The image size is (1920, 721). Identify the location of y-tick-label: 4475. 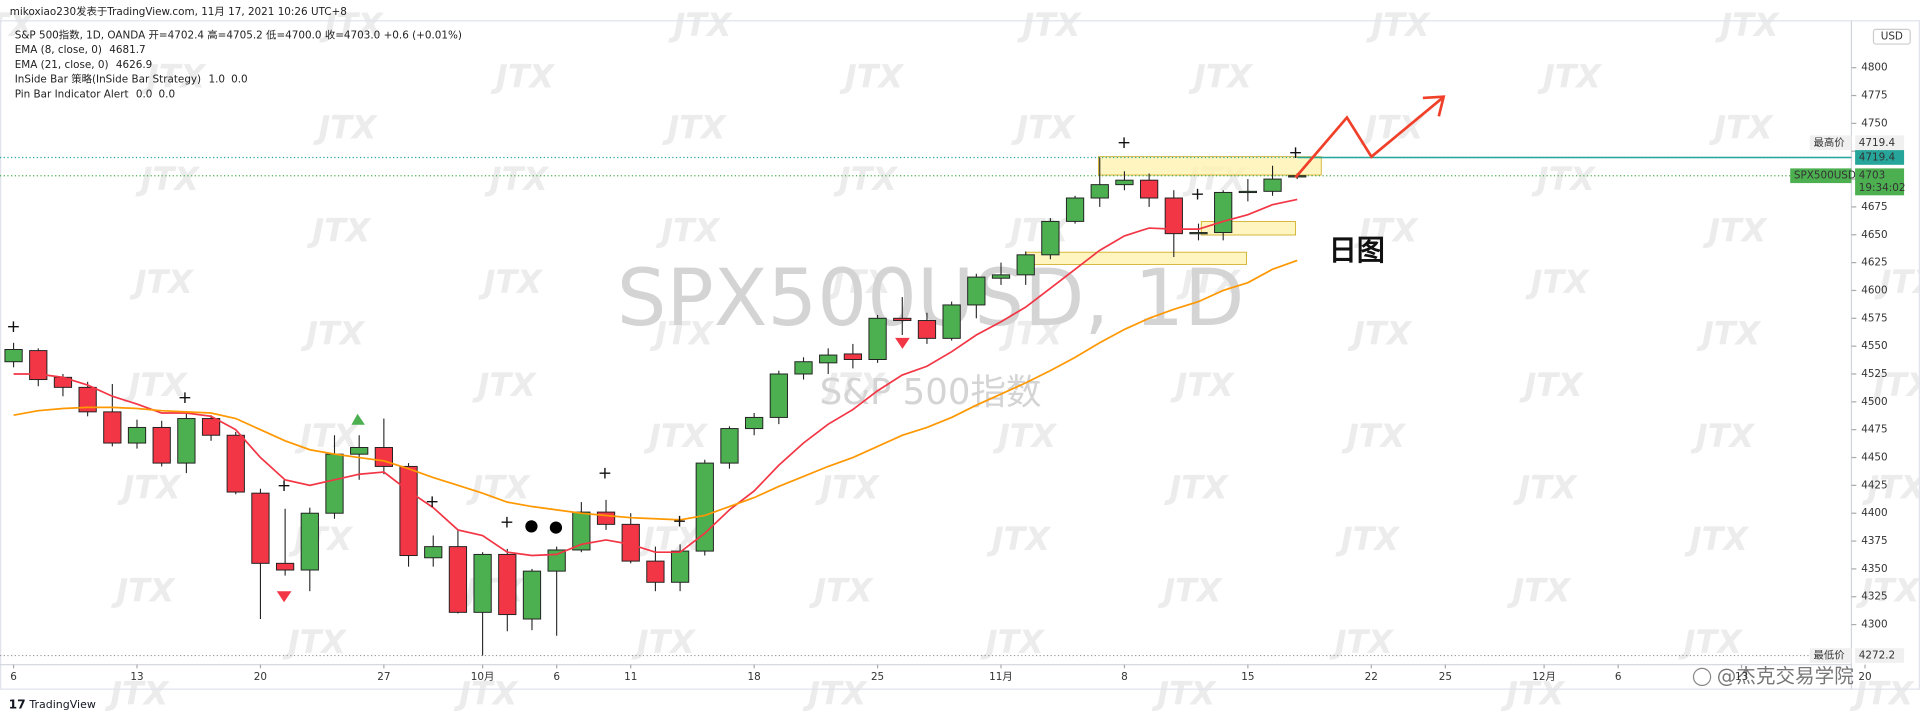
(1874, 430).